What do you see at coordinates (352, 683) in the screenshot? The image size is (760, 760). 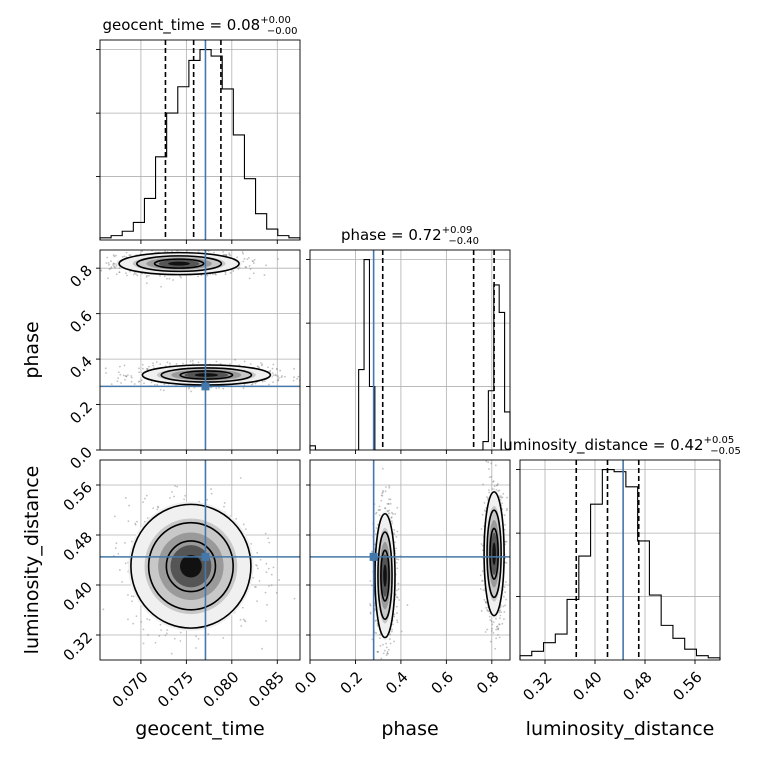 I see `x-tick-label: 0.2` at bounding box center [352, 683].